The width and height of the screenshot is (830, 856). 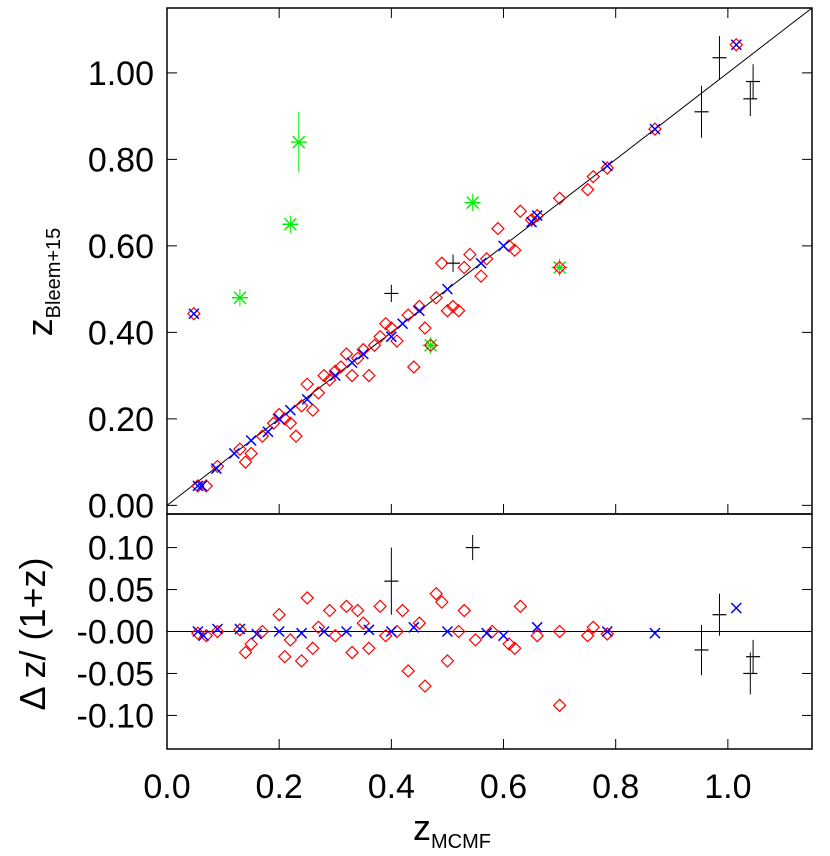 What do you see at coordinates (166, 787) in the screenshot?
I see `x-tick-label: 0.0` at bounding box center [166, 787].